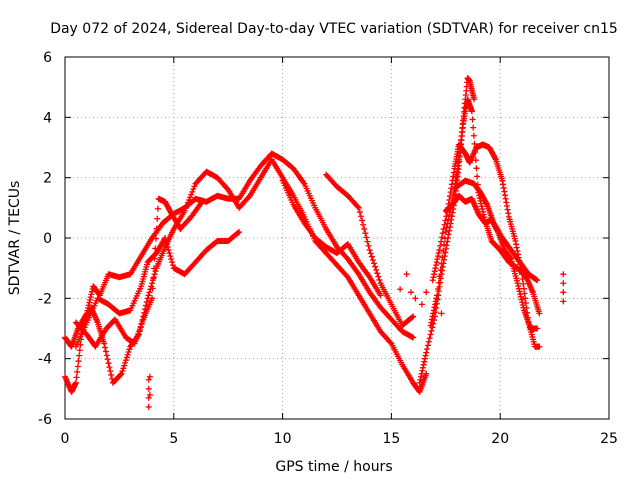  Describe the element at coordinates (609, 439) in the screenshot. I see `x-tick-label: 25` at that location.